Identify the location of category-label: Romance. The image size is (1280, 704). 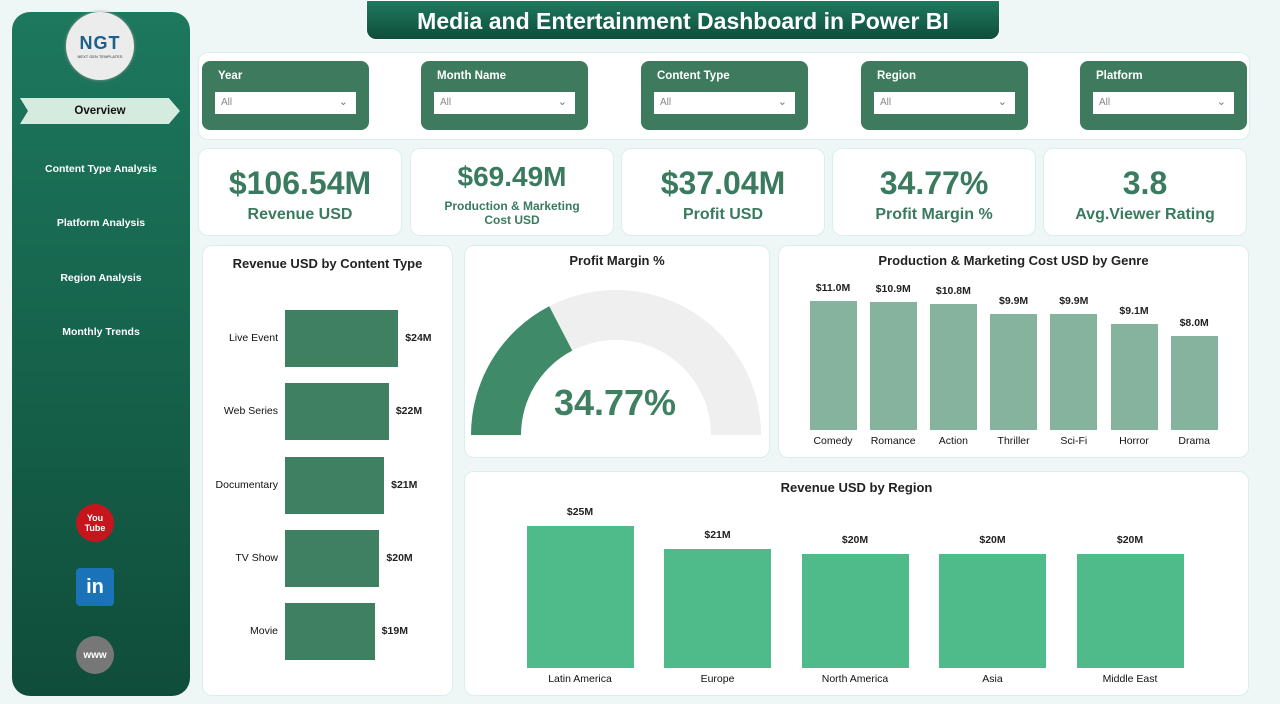
(893, 441).